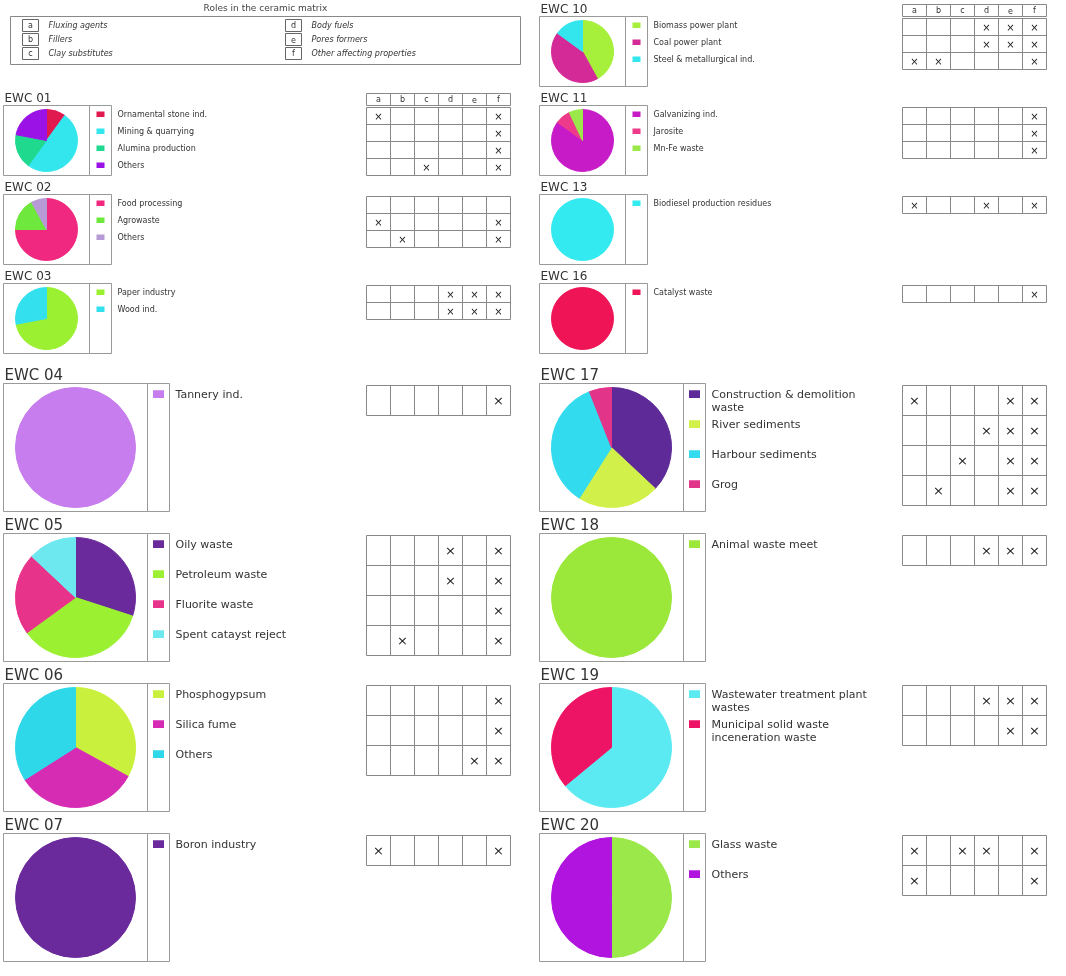 This screenshot has height=976, width=1066. What do you see at coordinates (725, 484) in the screenshot?
I see `legend-label: Grog` at bounding box center [725, 484].